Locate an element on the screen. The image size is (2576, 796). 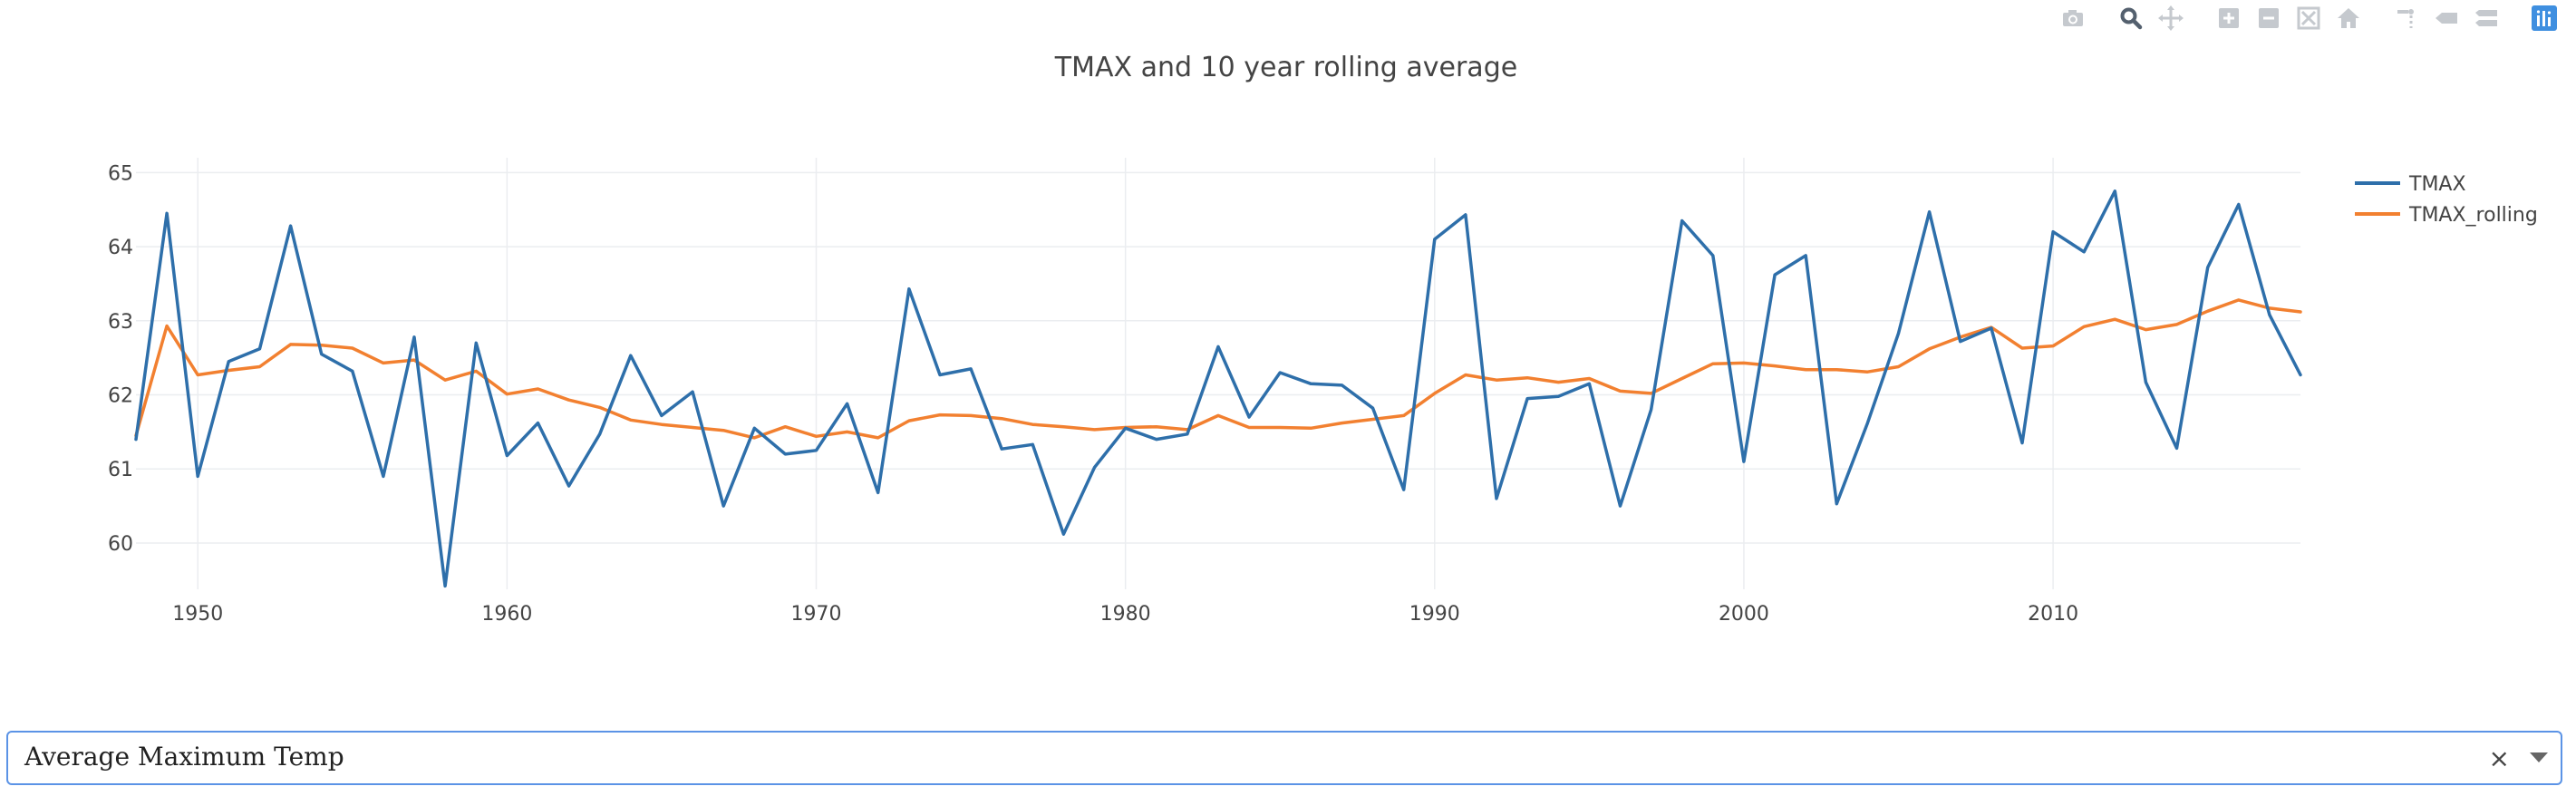
legend-label: TMAX is located at coordinates (2437, 184).